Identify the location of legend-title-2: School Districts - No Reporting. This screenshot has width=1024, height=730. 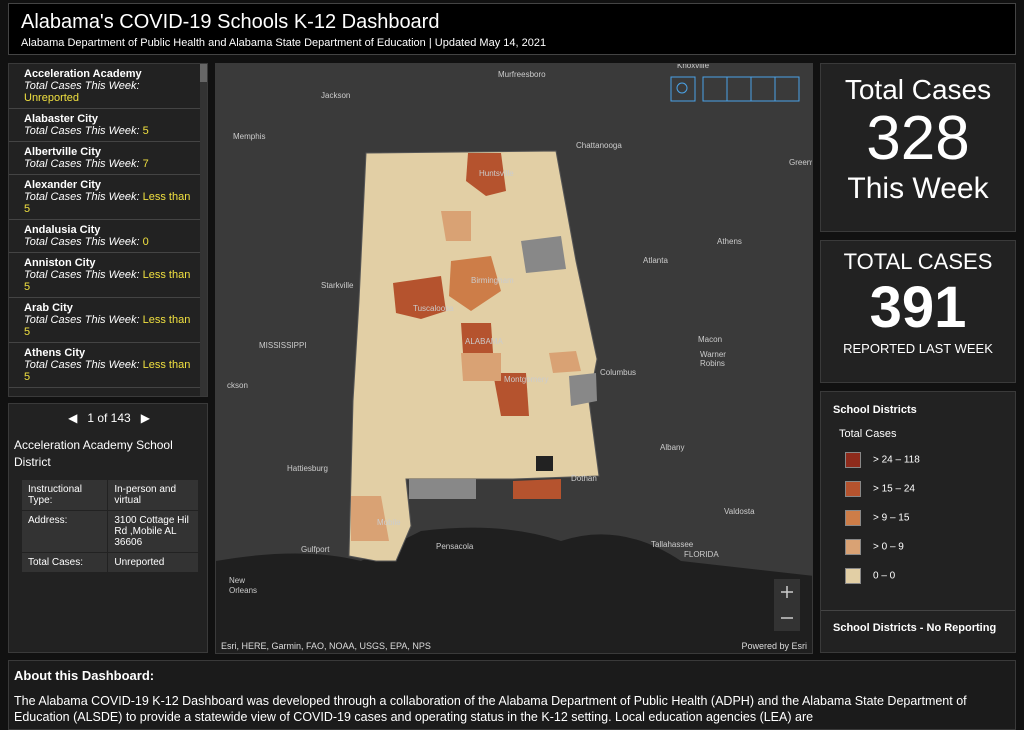
(915, 628).